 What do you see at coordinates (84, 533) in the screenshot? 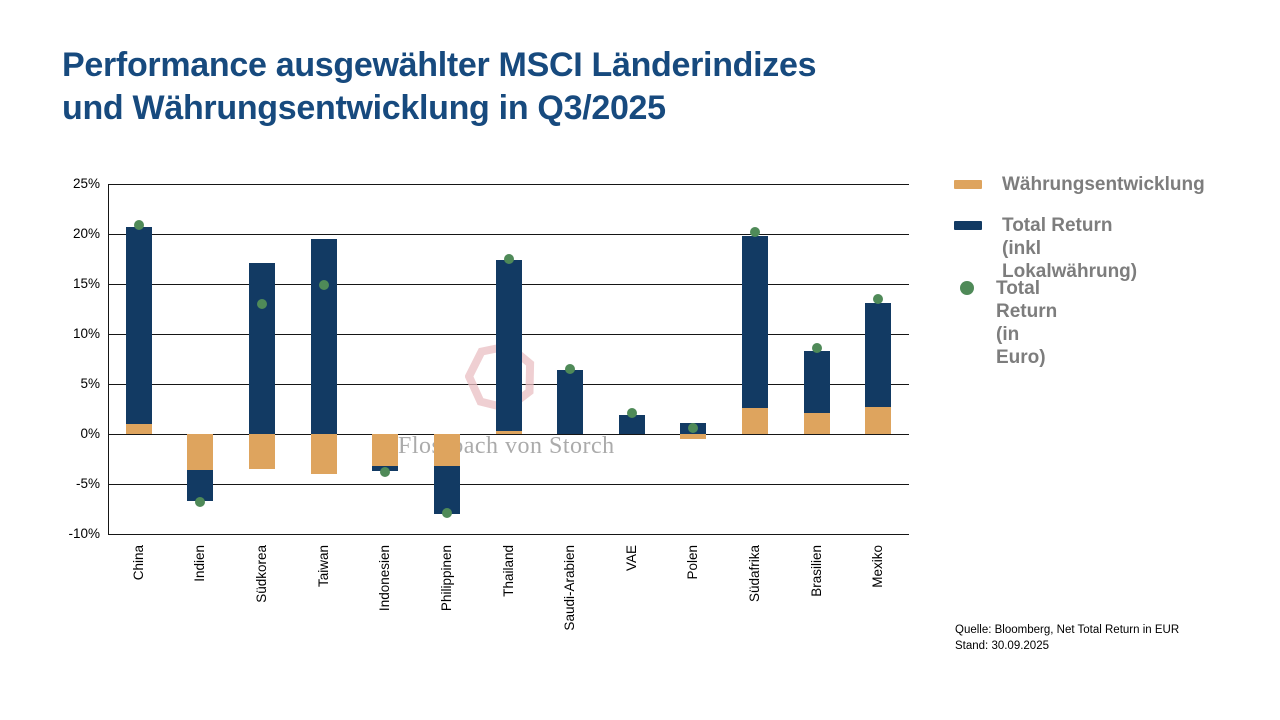
I see `y-tick-label: -10%` at bounding box center [84, 533].